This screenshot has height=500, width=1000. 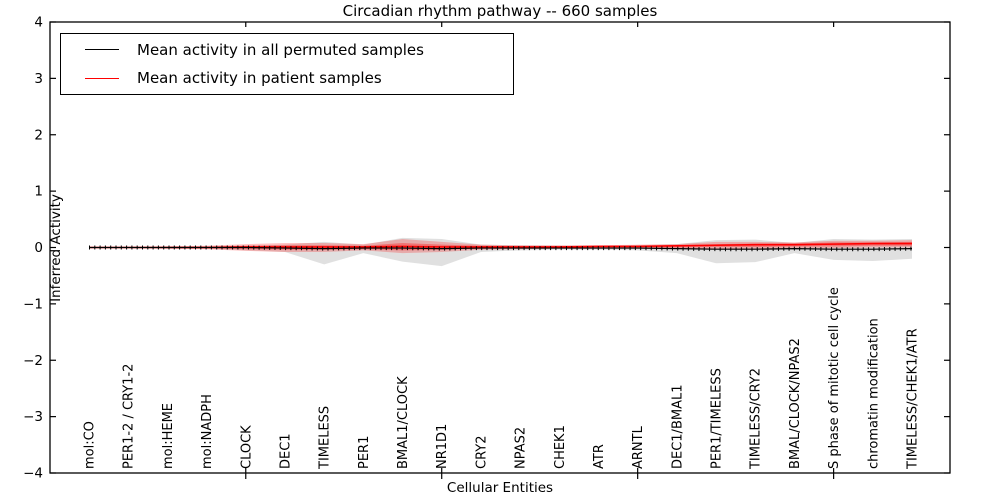 What do you see at coordinates (33, 304) in the screenshot?
I see `y-tick-label: −1` at bounding box center [33, 304].